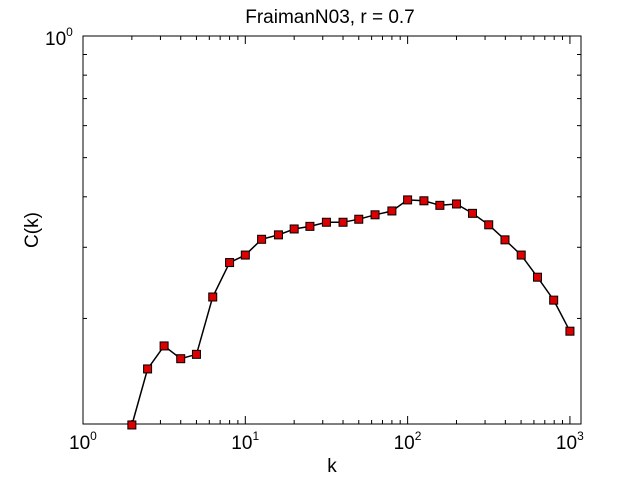  What do you see at coordinates (330, 17) in the screenshot?
I see `chart-title: FraimanN03, r = 0.7` at bounding box center [330, 17].